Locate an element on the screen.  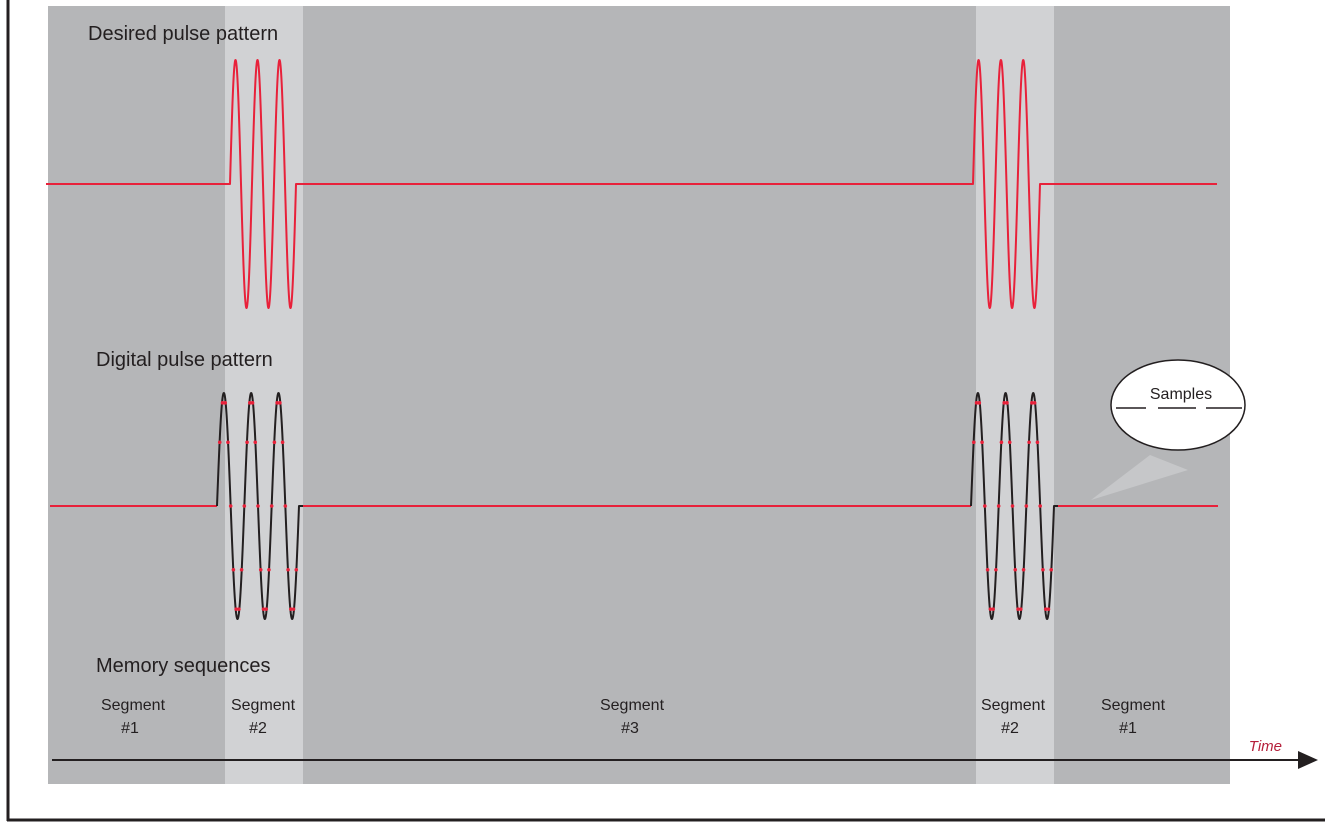
digital-pattern-title: Digital pulse pattern is located at coordinates (184, 360).